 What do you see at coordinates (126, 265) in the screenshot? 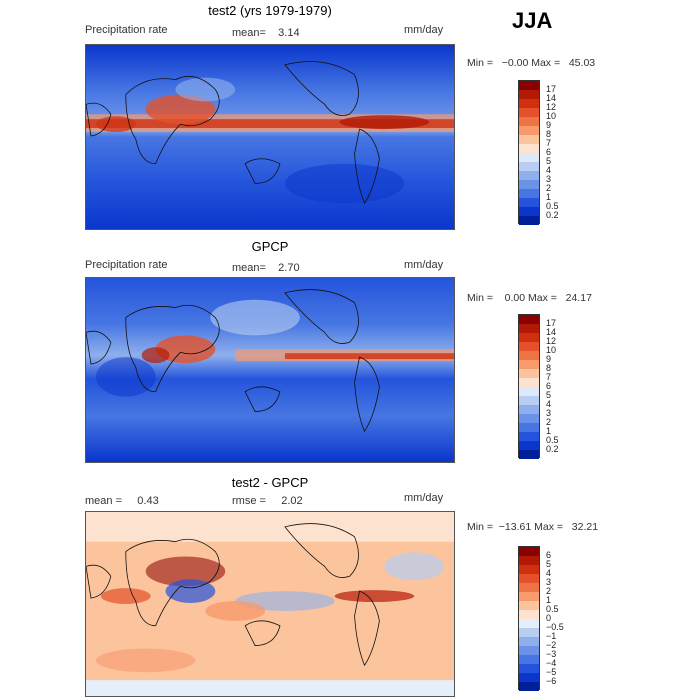
I see `panel2-variable-label: Precipitation rate` at bounding box center [126, 265].